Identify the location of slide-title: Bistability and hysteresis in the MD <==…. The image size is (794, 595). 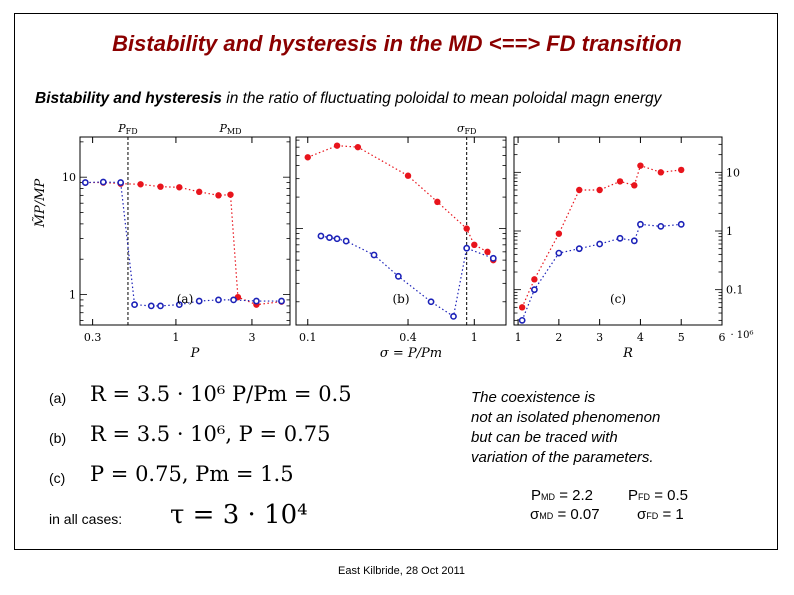
(397, 43).